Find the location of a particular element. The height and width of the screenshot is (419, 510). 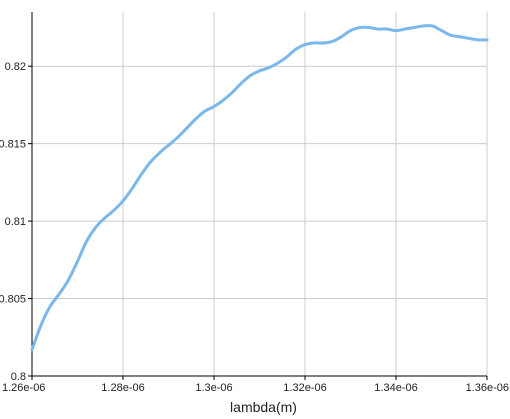

x-tick-label: 1.26e-06 is located at coordinates (23, 388).